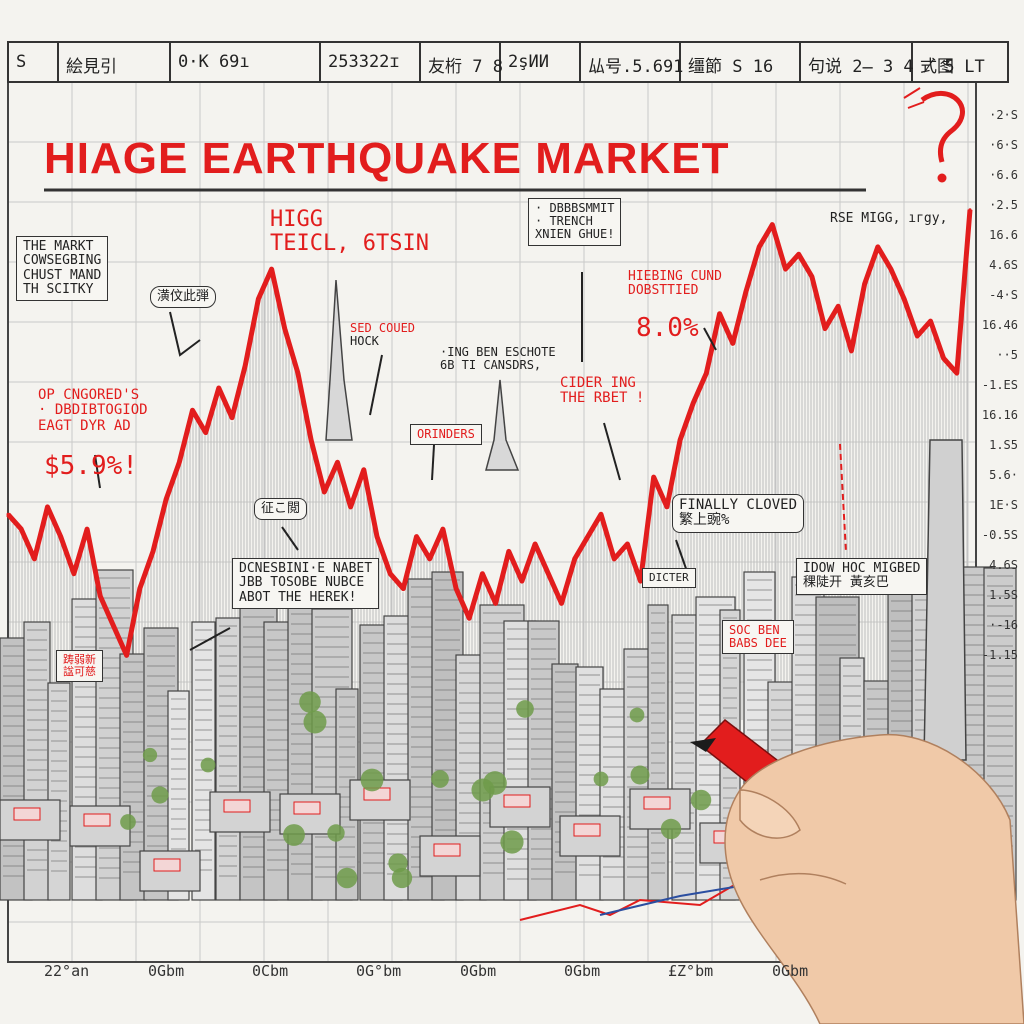 The height and width of the screenshot is (1024, 1024). Describe the element at coordinates (302, 583) in the screenshot. I see `center-box-line2: JBB TOSOBE NUBCE` at that location.